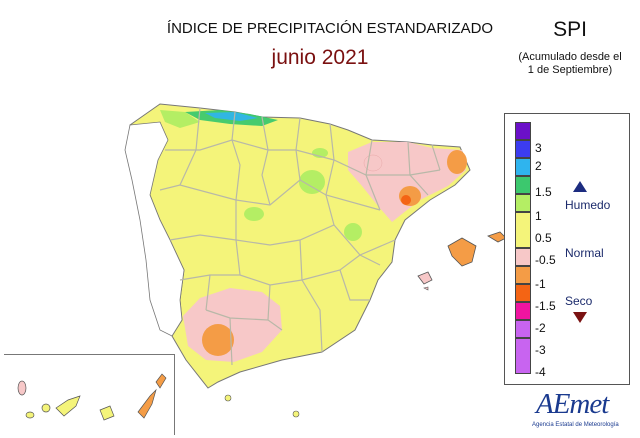 The width and height of the screenshot is (640, 438). Describe the element at coordinates (218, 340) in the screenshot. I see `sevilla-dry-spot` at that location.